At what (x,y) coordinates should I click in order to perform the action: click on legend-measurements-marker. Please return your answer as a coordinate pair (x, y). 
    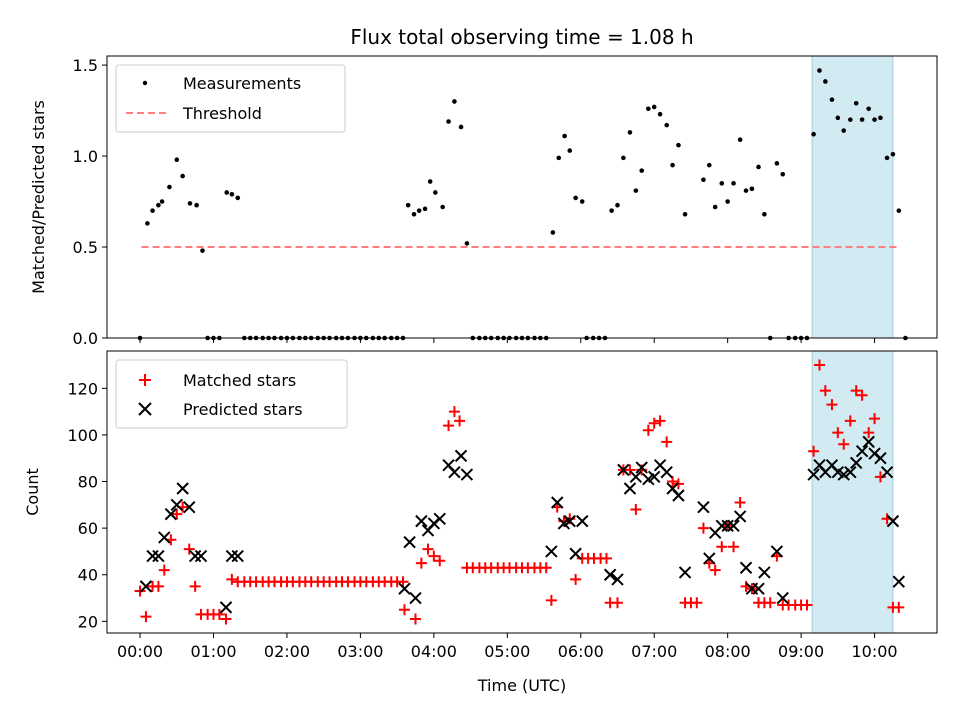
    Looking at the image, I should click on (145, 83).